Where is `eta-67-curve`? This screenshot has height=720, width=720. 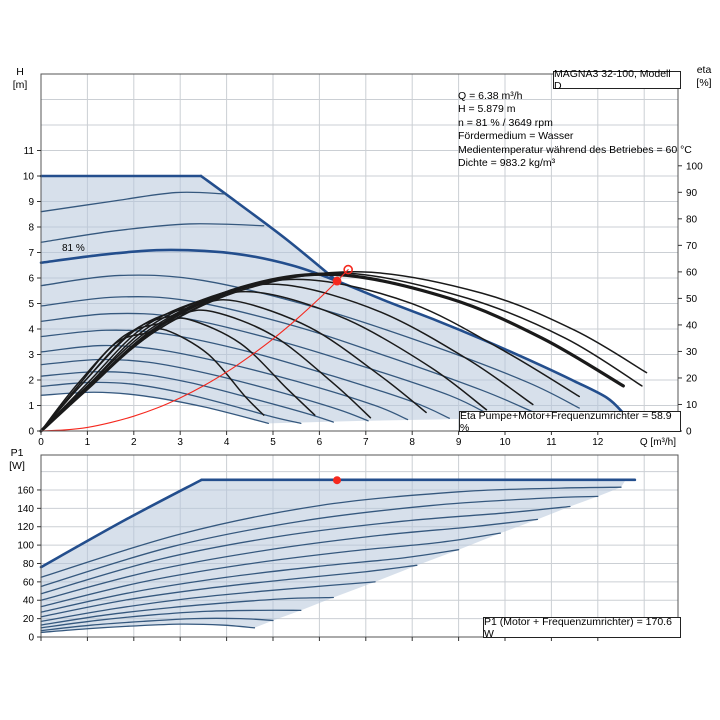 eta-67-curve is located at coordinates (287, 357).